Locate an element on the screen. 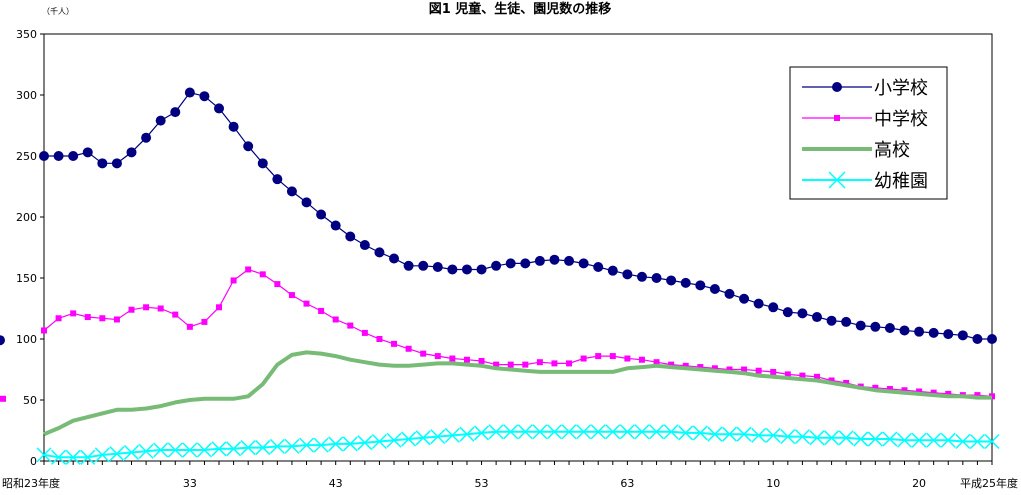  y-tick-label: 100 is located at coordinates (26, 339).